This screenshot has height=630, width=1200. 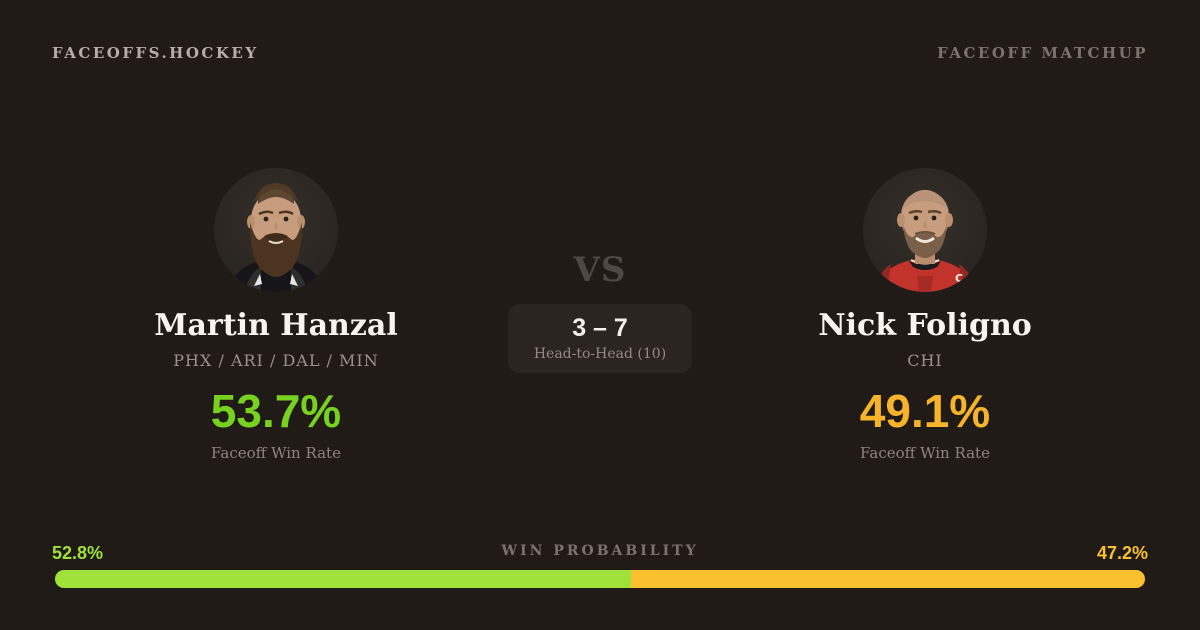 What do you see at coordinates (925, 325) in the screenshot?
I see `player-name-right: Nick Foligno` at bounding box center [925, 325].